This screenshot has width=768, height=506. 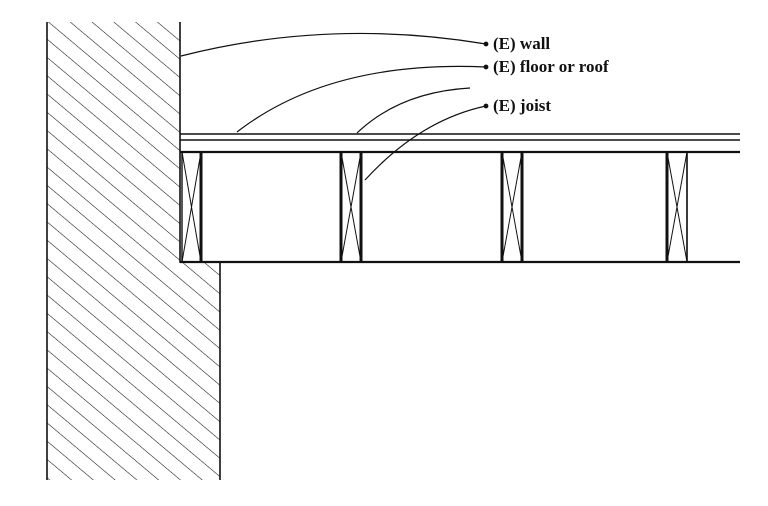 What do you see at coordinates (425, 143) in the screenshot?
I see `joist-leader` at bounding box center [425, 143].